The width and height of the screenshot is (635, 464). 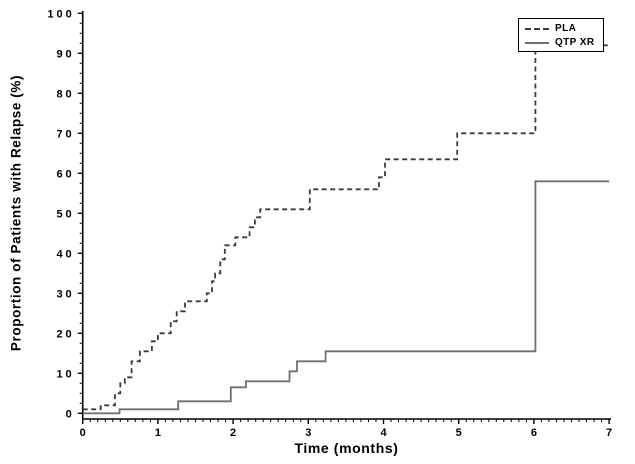 What do you see at coordinates (16, 213) in the screenshot?
I see `y-axis-title: Proportion of Patients with Relapse (%)` at bounding box center [16, 213].